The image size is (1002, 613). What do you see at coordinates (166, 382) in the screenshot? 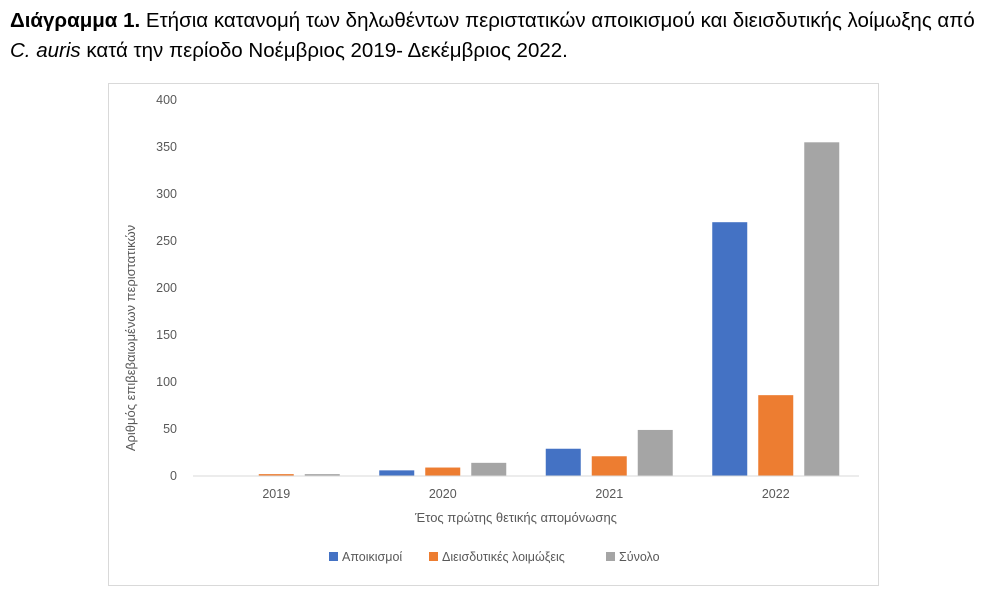
I see `y-tick-label: 100` at bounding box center [166, 382].